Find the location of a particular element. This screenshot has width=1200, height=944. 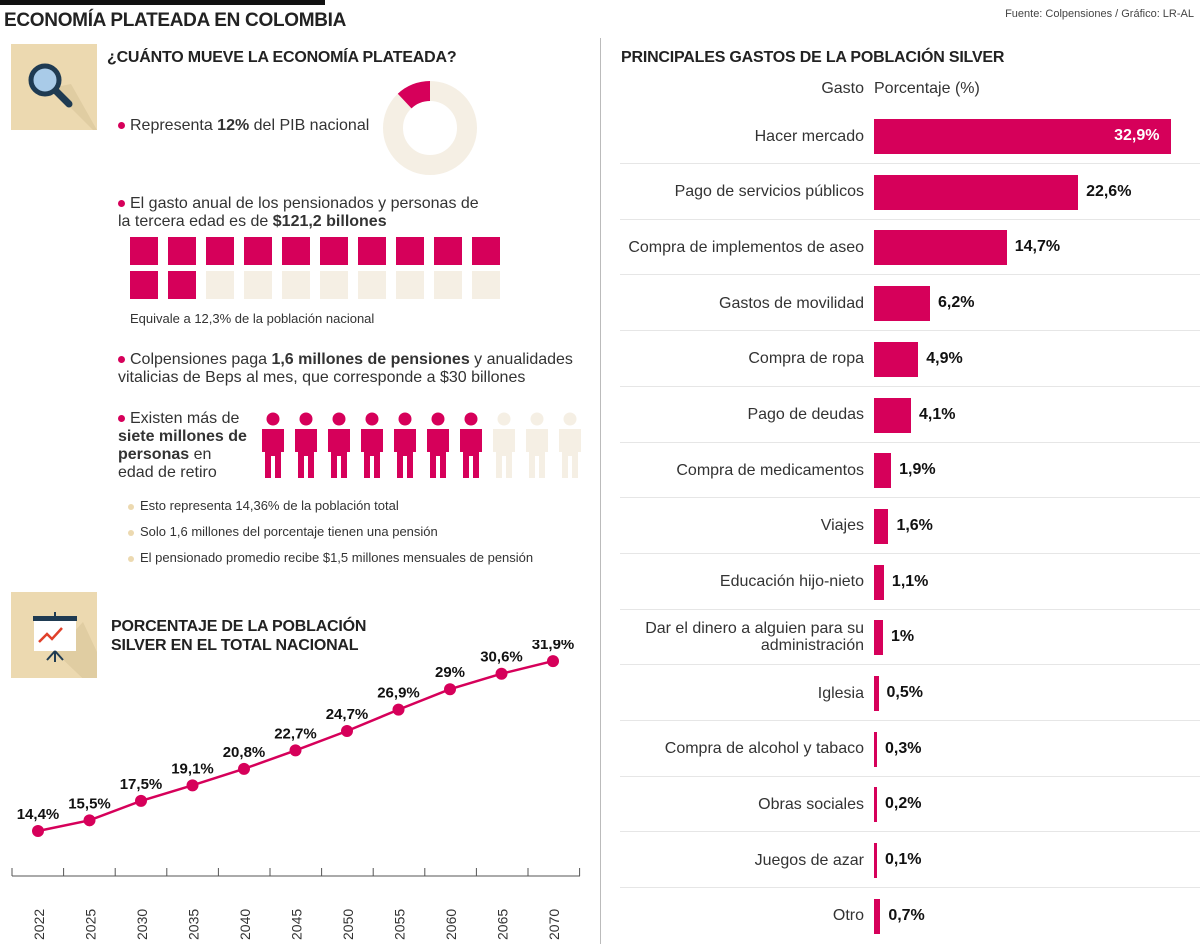

bar-row: Pago de servicios públicos 22,6% is located at coordinates (910, 192).